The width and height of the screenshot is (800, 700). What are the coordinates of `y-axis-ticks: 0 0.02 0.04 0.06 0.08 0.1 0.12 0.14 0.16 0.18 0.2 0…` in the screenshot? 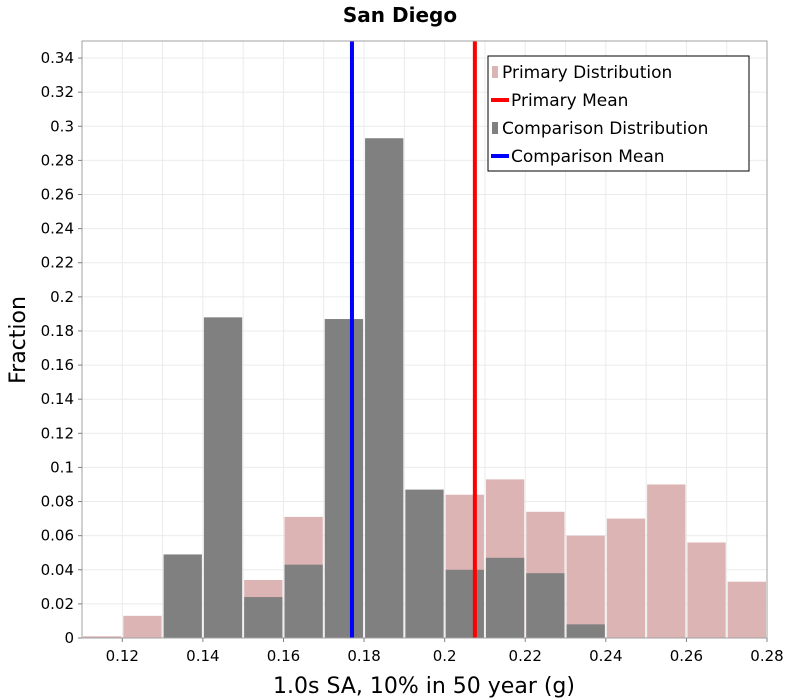 It's located at (61, 348).